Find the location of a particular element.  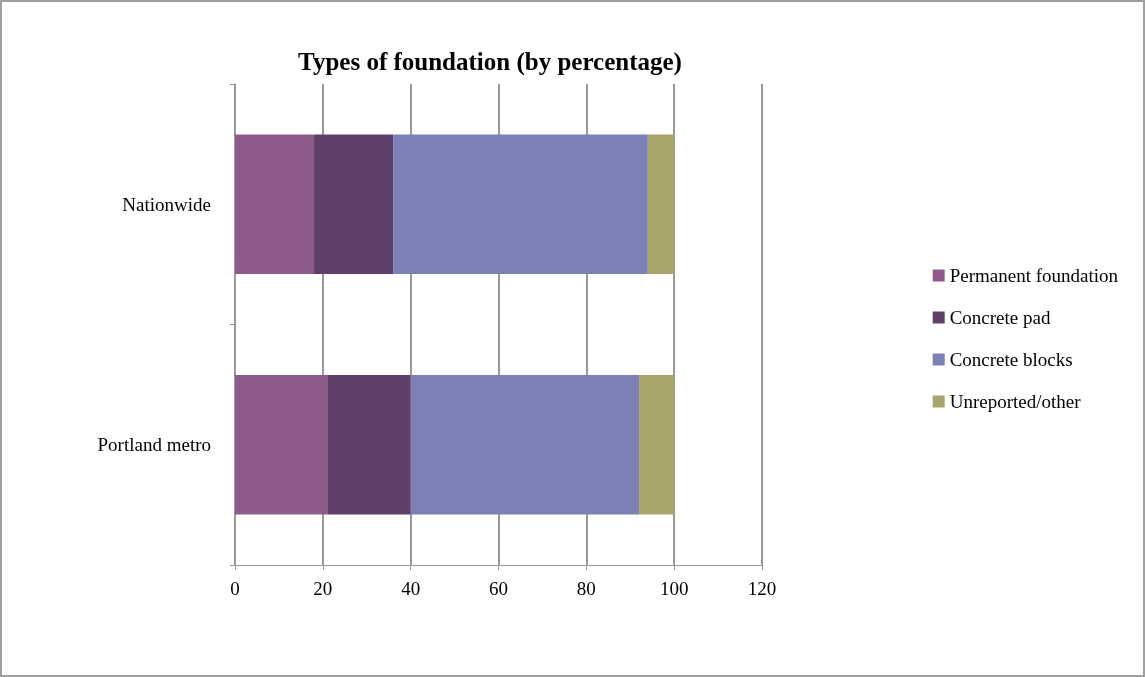

x-tick-label: 100 is located at coordinates (674, 588).